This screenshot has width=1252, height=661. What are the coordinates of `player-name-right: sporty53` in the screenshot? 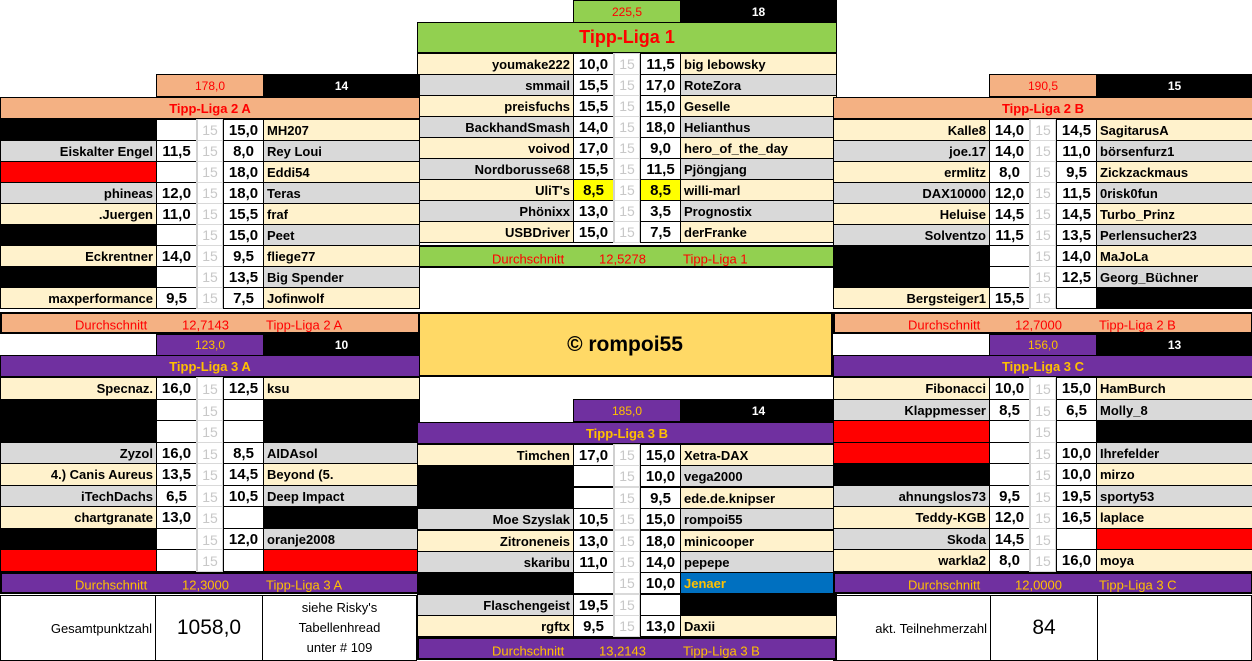 It's located at (1174, 496).